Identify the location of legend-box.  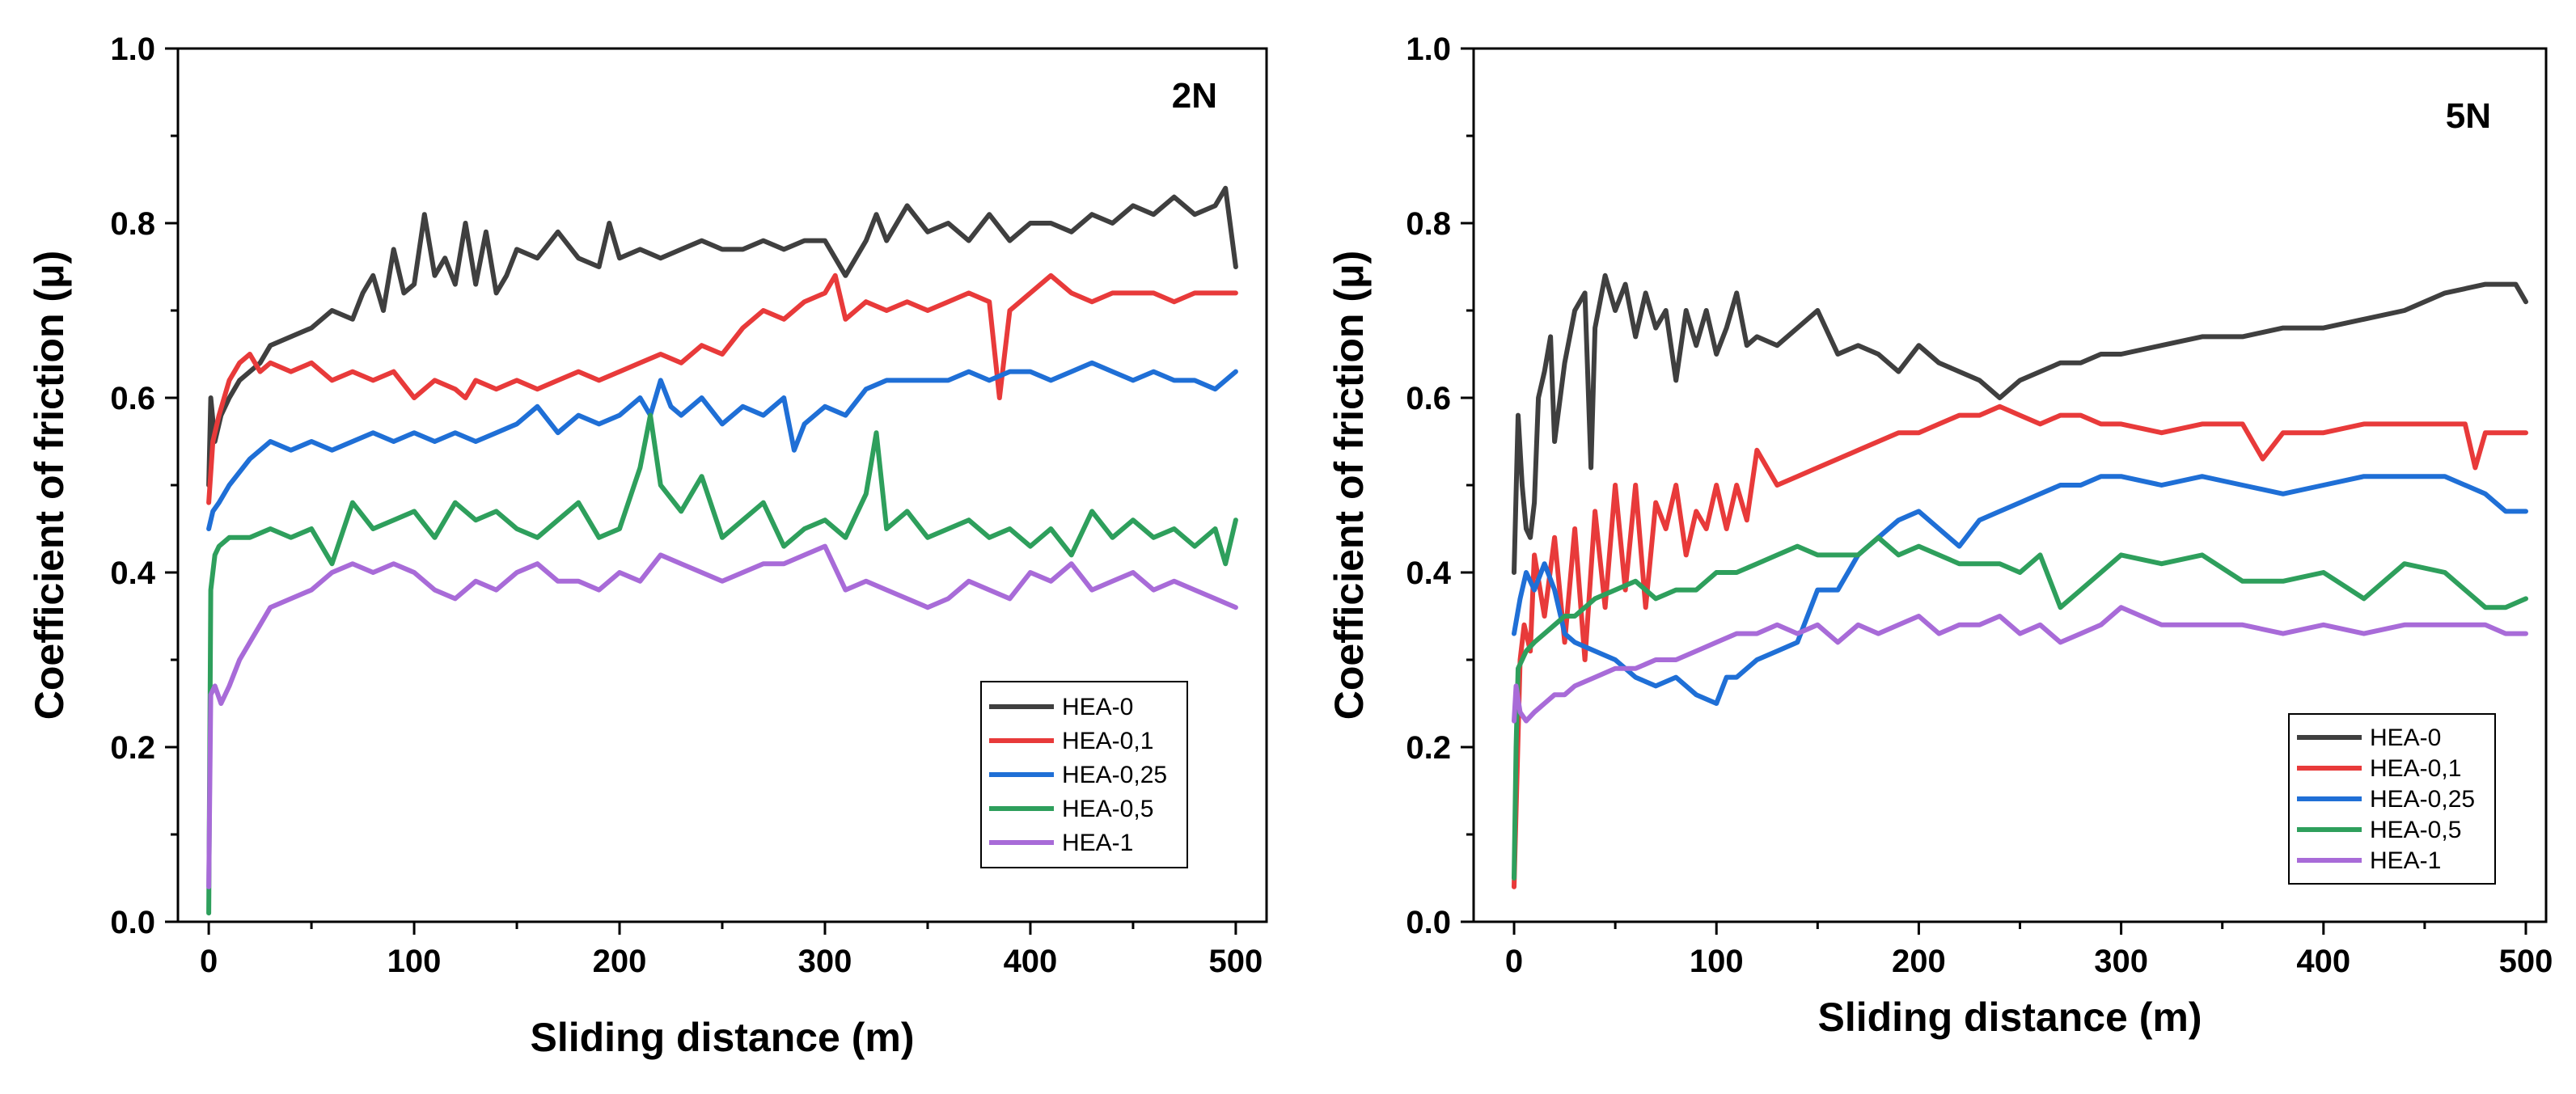
(2392, 799).